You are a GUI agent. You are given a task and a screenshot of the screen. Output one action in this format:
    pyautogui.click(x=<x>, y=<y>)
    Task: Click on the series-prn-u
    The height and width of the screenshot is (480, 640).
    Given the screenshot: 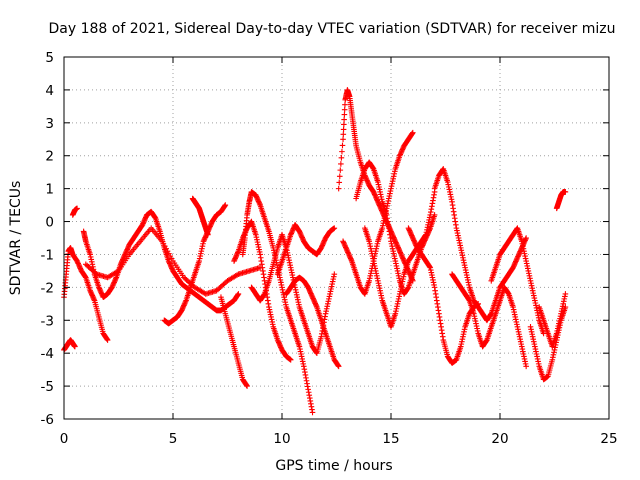 What is the action you would take?
    pyautogui.click(x=517, y=281)
    